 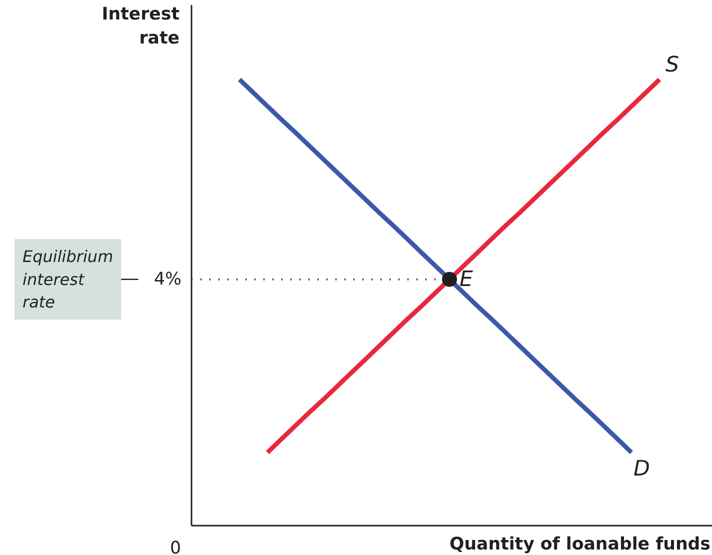 I want to click on x-axis-title: Quantity of loanable funds, so click(x=579, y=544).